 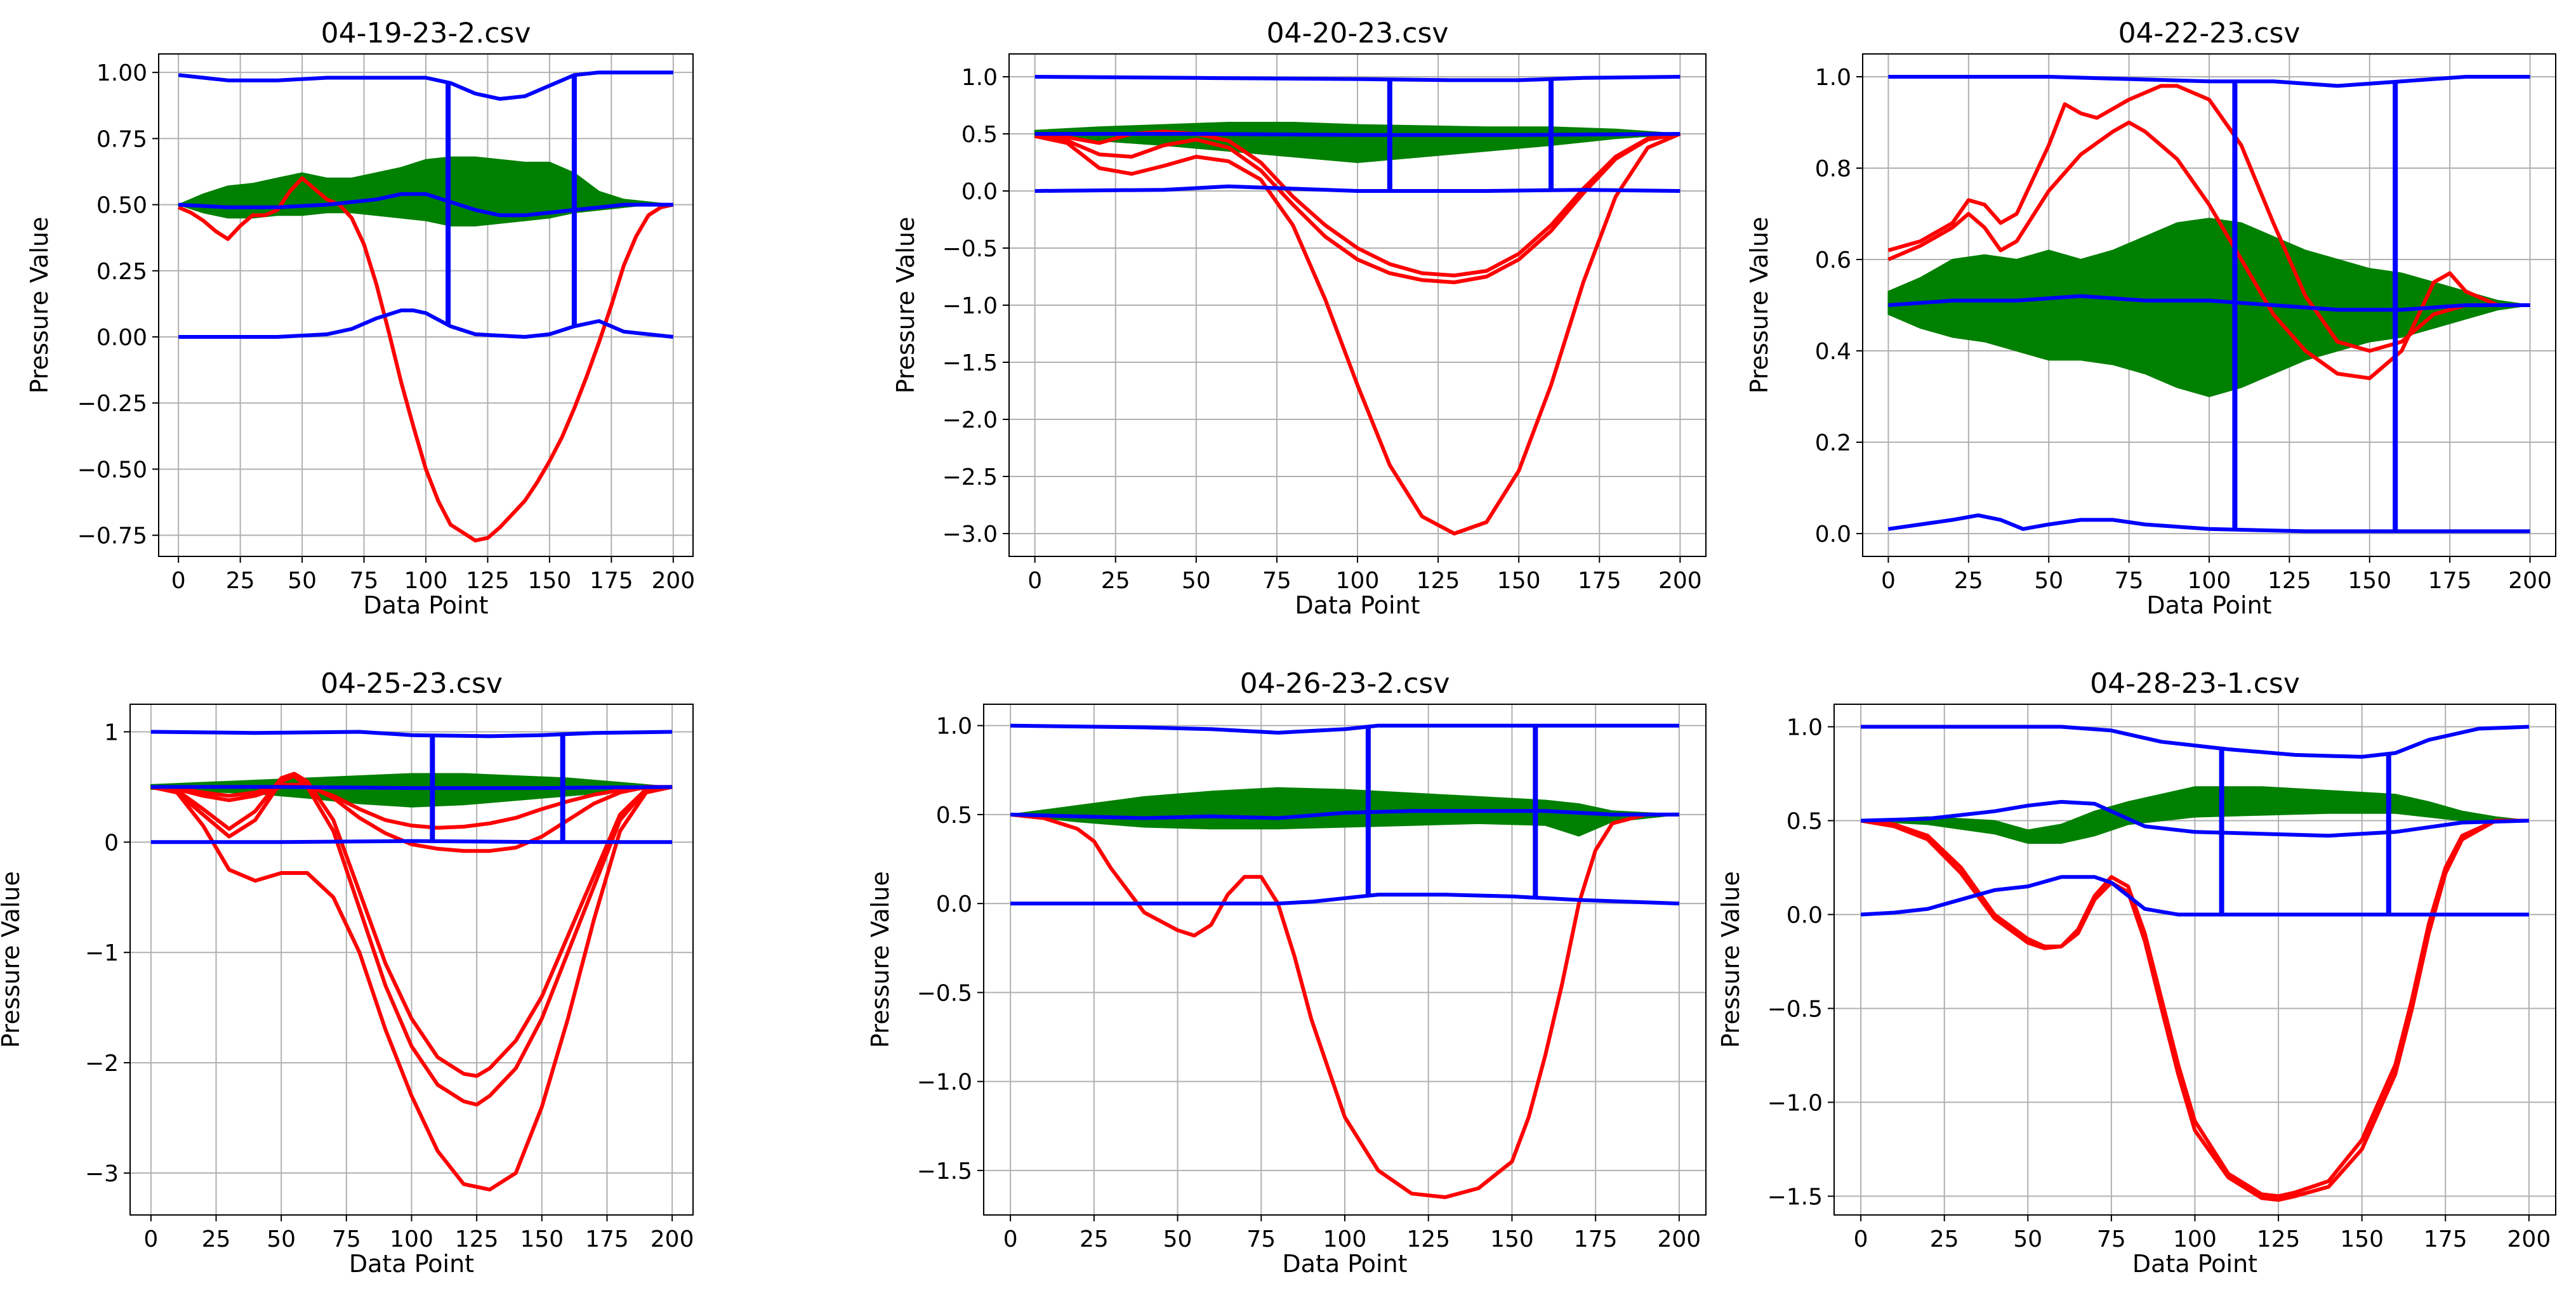 I want to click on y-tick-label: 0.25, so click(x=122, y=272).